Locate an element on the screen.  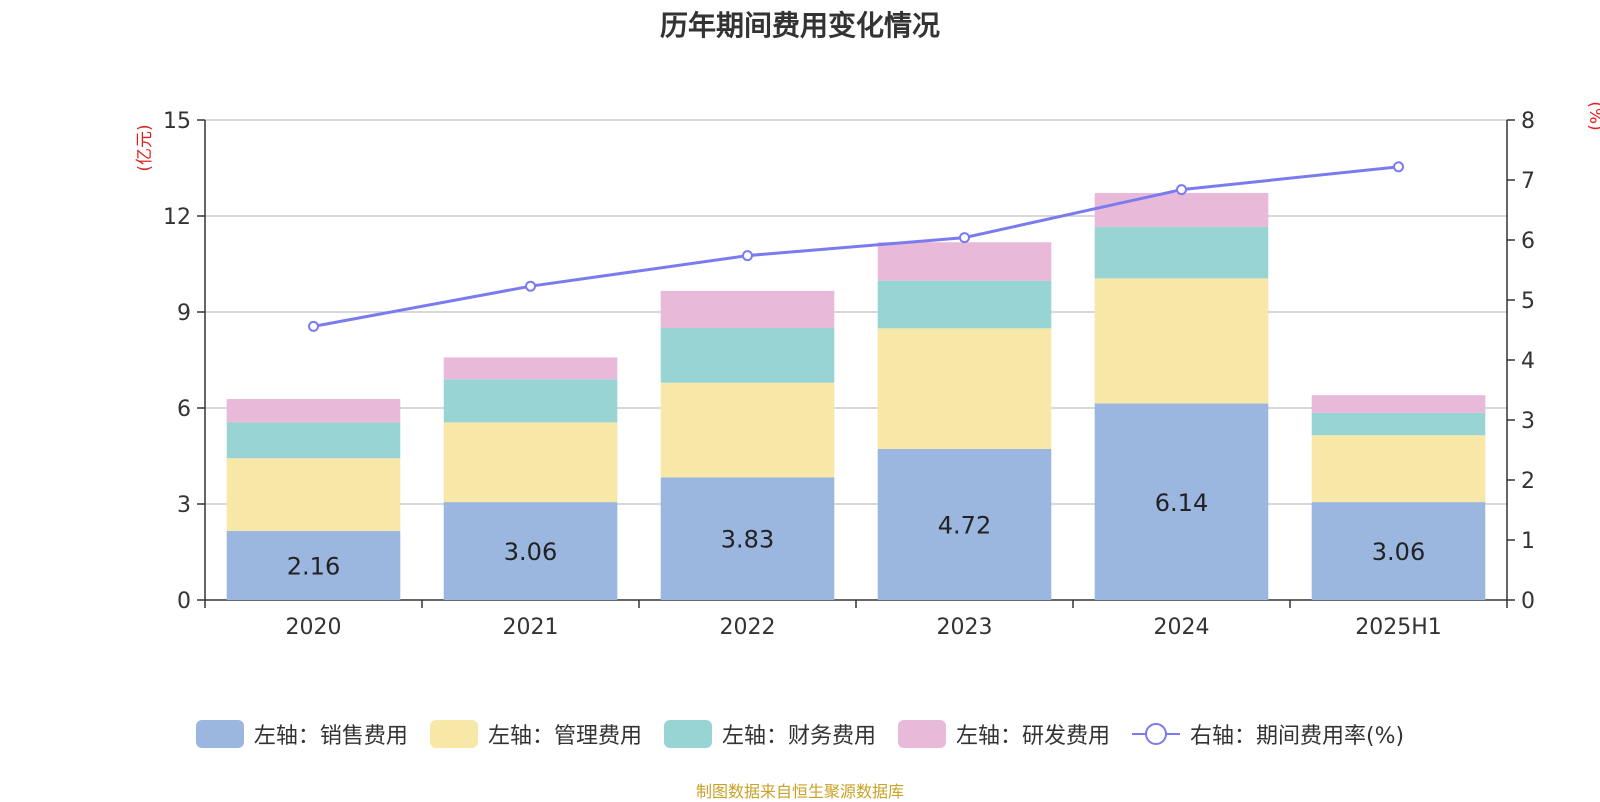
bar-data-label: 3.83 is located at coordinates (747, 540).